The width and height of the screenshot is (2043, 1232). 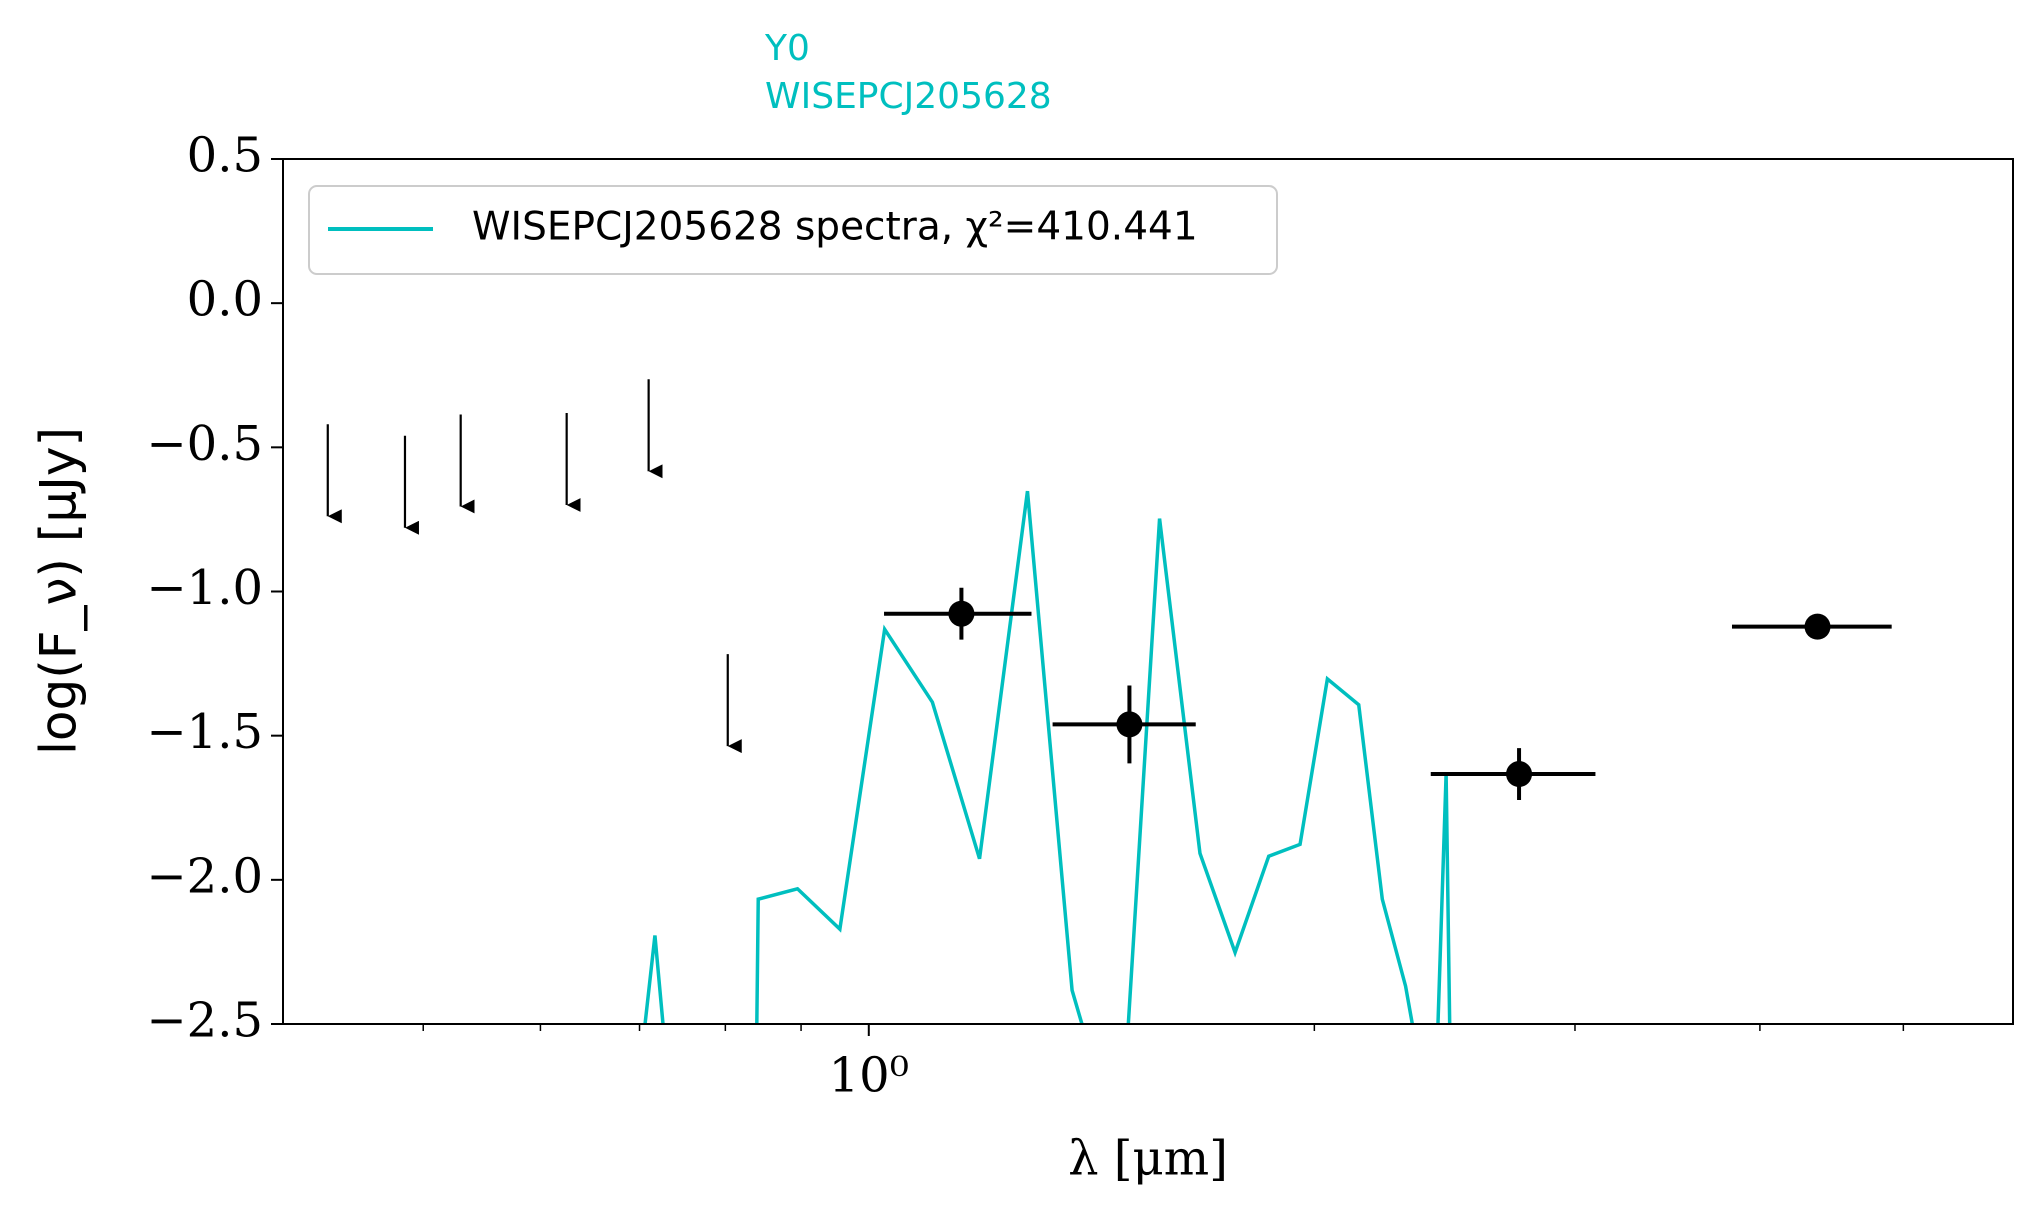 What do you see at coordinates (225, 156) in the screenshot?
I see `y-tick-label: 0.5` at bounding box center [225, 156].